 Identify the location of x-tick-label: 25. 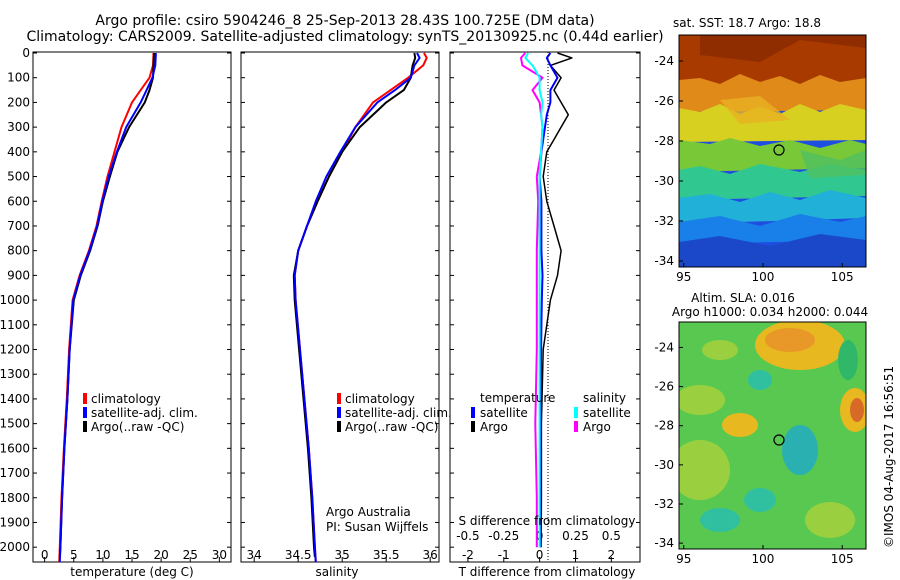
(190, 555).